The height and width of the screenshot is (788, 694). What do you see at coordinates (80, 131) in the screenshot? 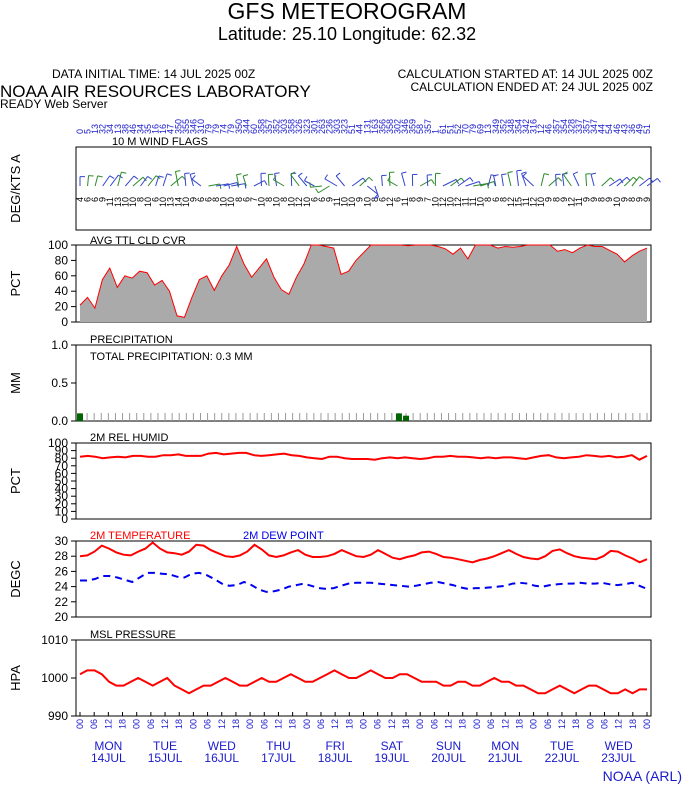
I see `wind-direction-label: 0` at bounding box center [80, 131].